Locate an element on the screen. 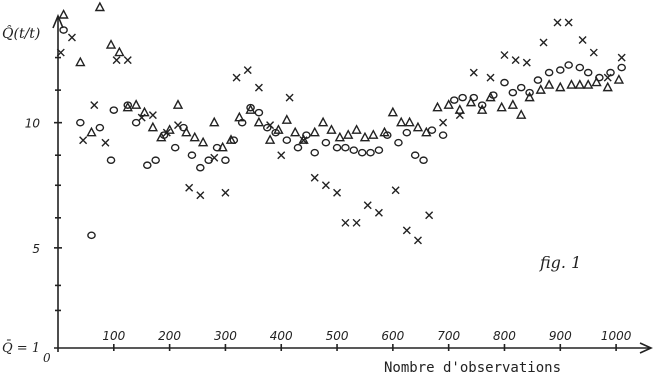 This screenshot has width=656, height=378. x-tick-label: 500 is located at coordinates (337, 336).